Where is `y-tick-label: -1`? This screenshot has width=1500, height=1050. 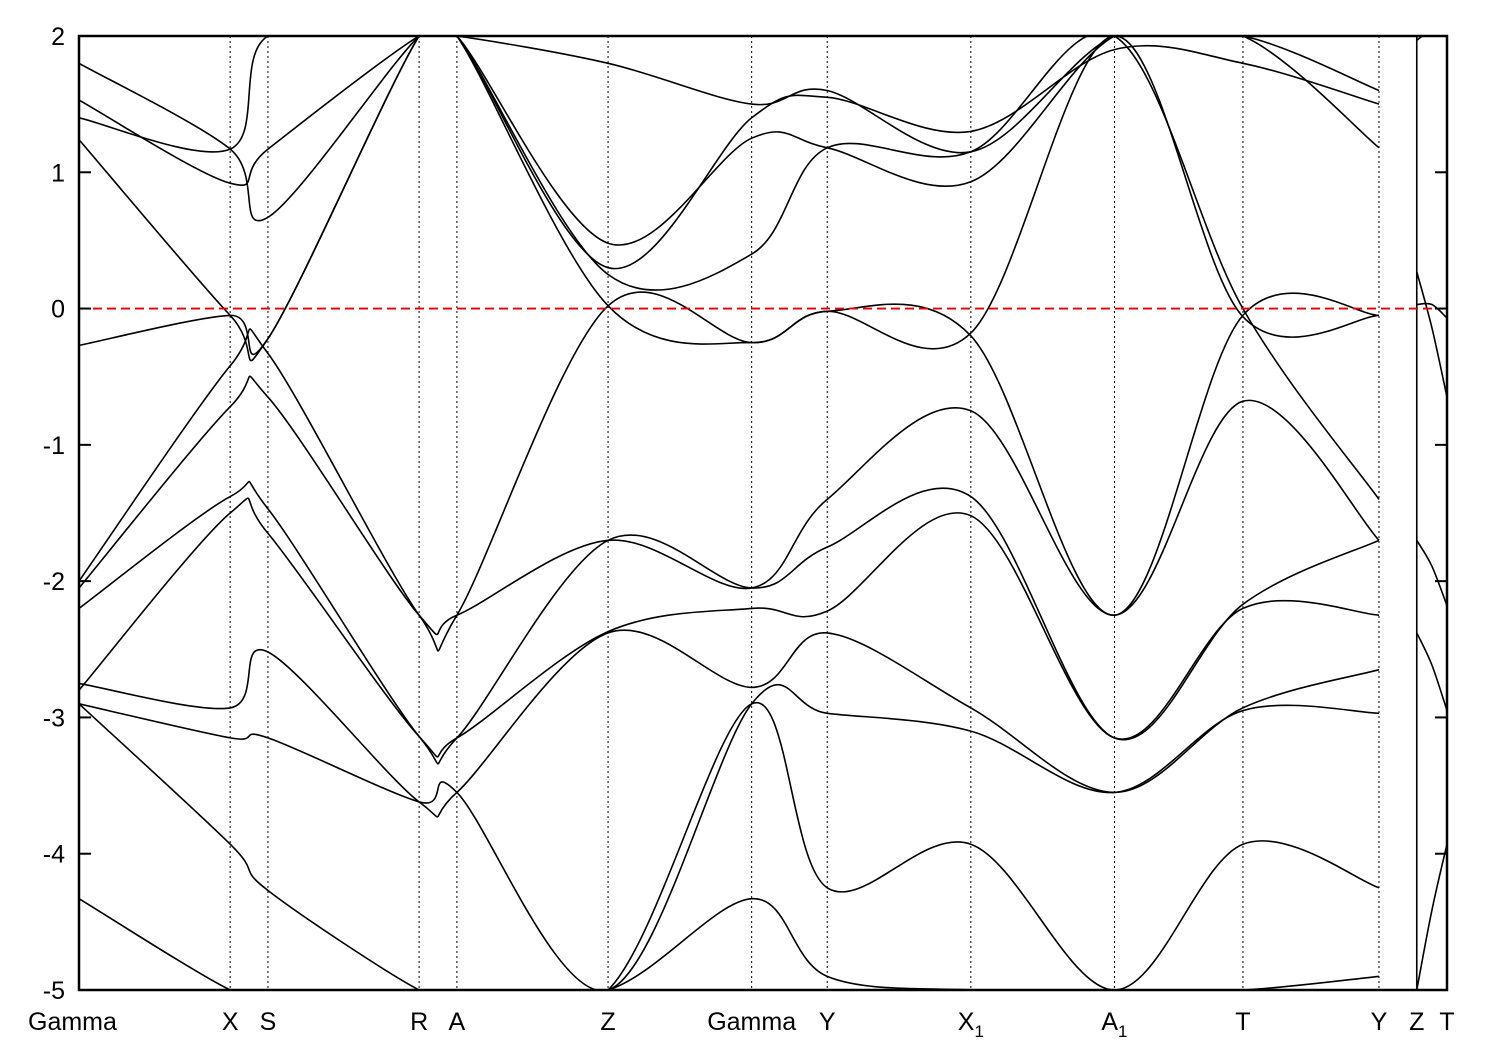
y-tick-label: -1 is located at coordinates (54, 446).